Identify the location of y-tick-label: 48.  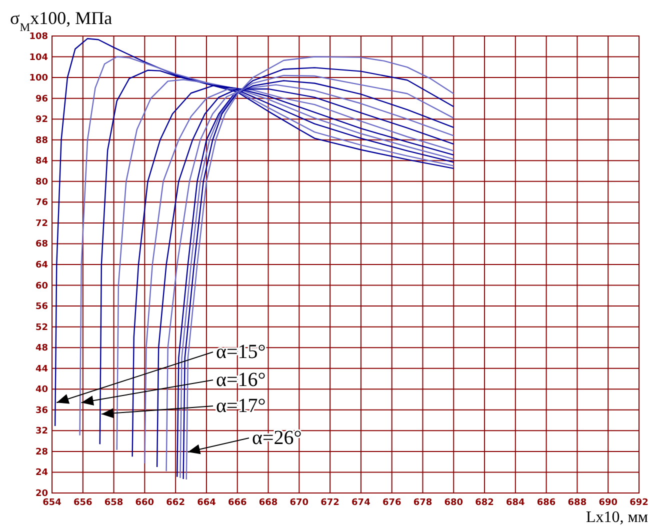
(41, 349).